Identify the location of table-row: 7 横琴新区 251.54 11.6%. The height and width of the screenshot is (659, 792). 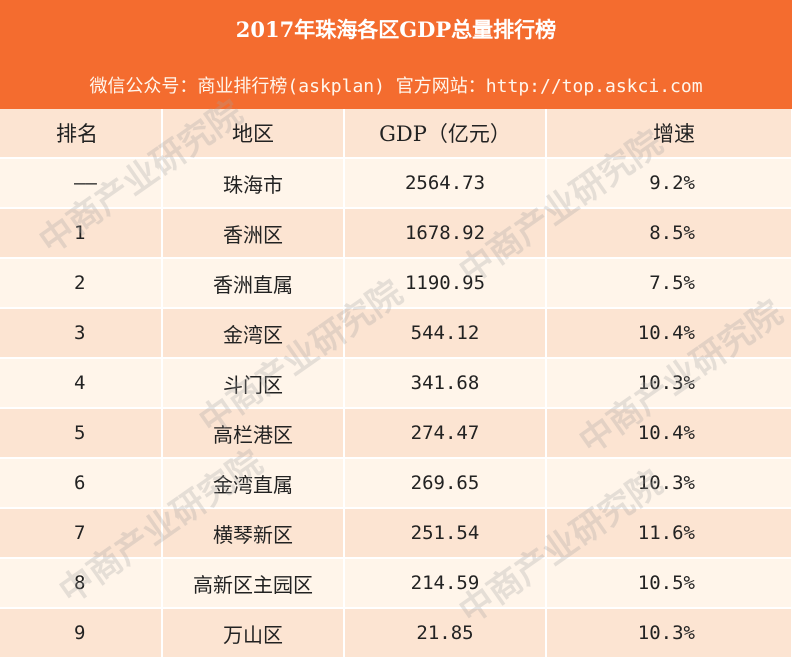
(396, 533).